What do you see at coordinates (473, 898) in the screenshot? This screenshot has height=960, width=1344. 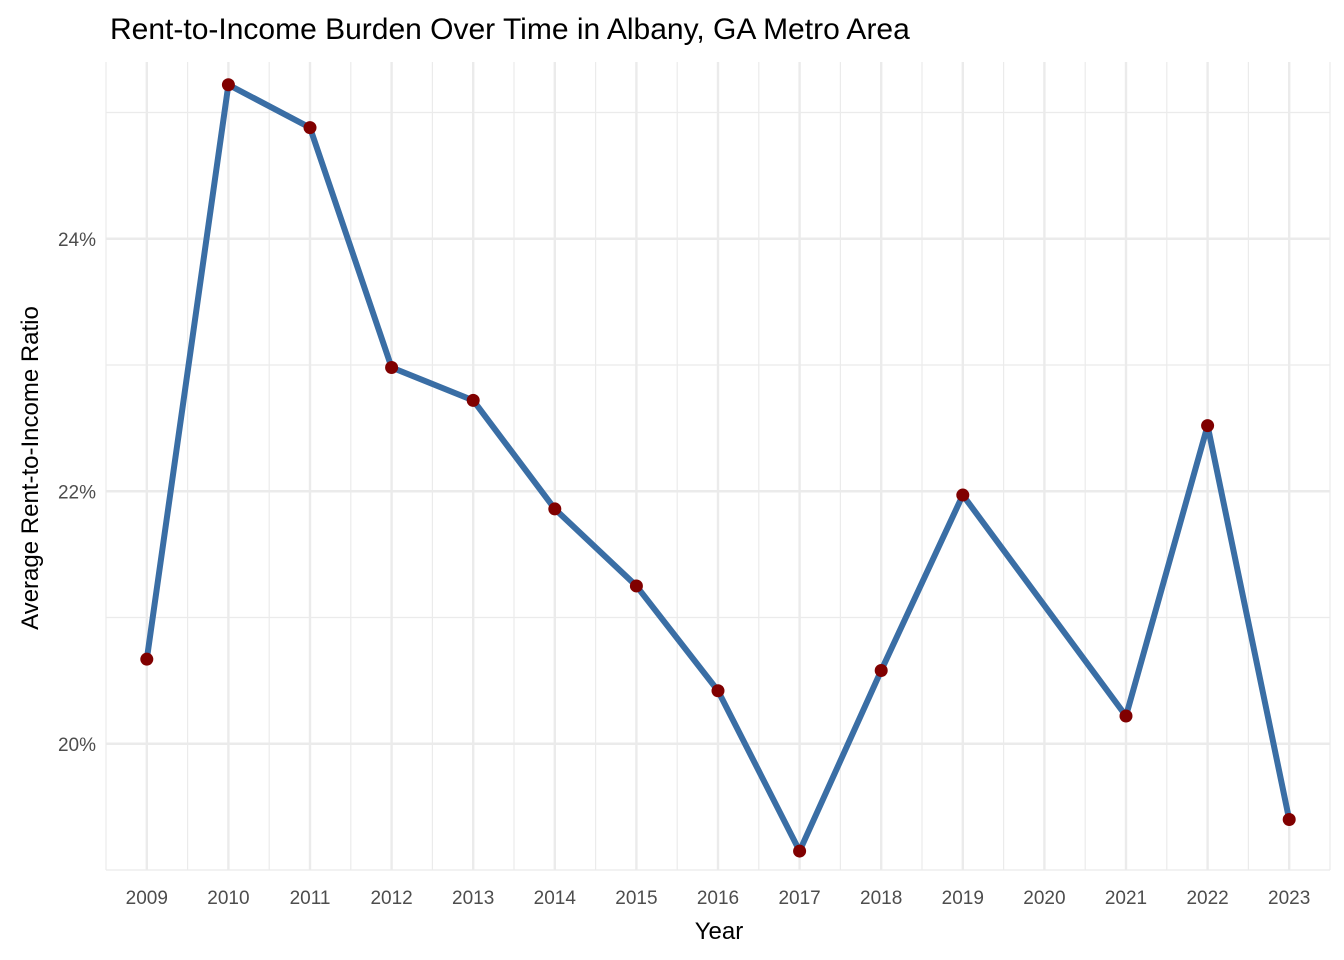 I see `x-tick-label: 2013` at bounding box center [473, 898].